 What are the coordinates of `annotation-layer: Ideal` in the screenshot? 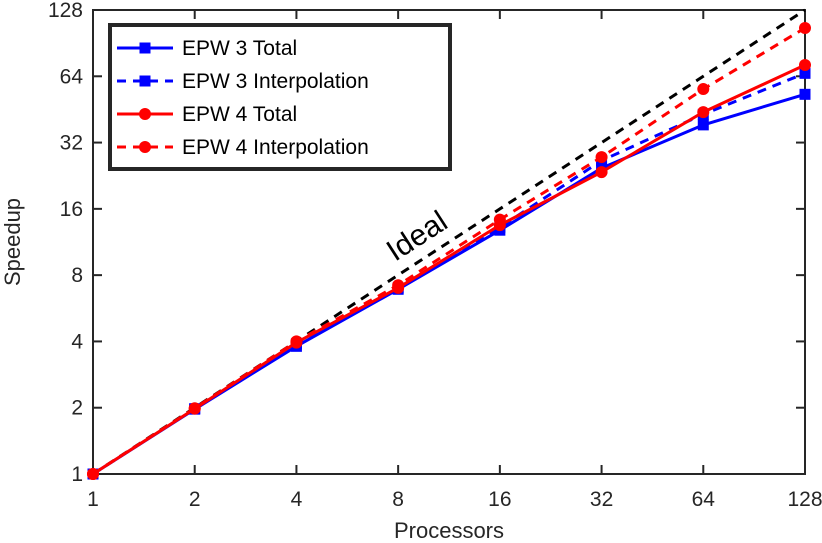 It's located at (417, 236).